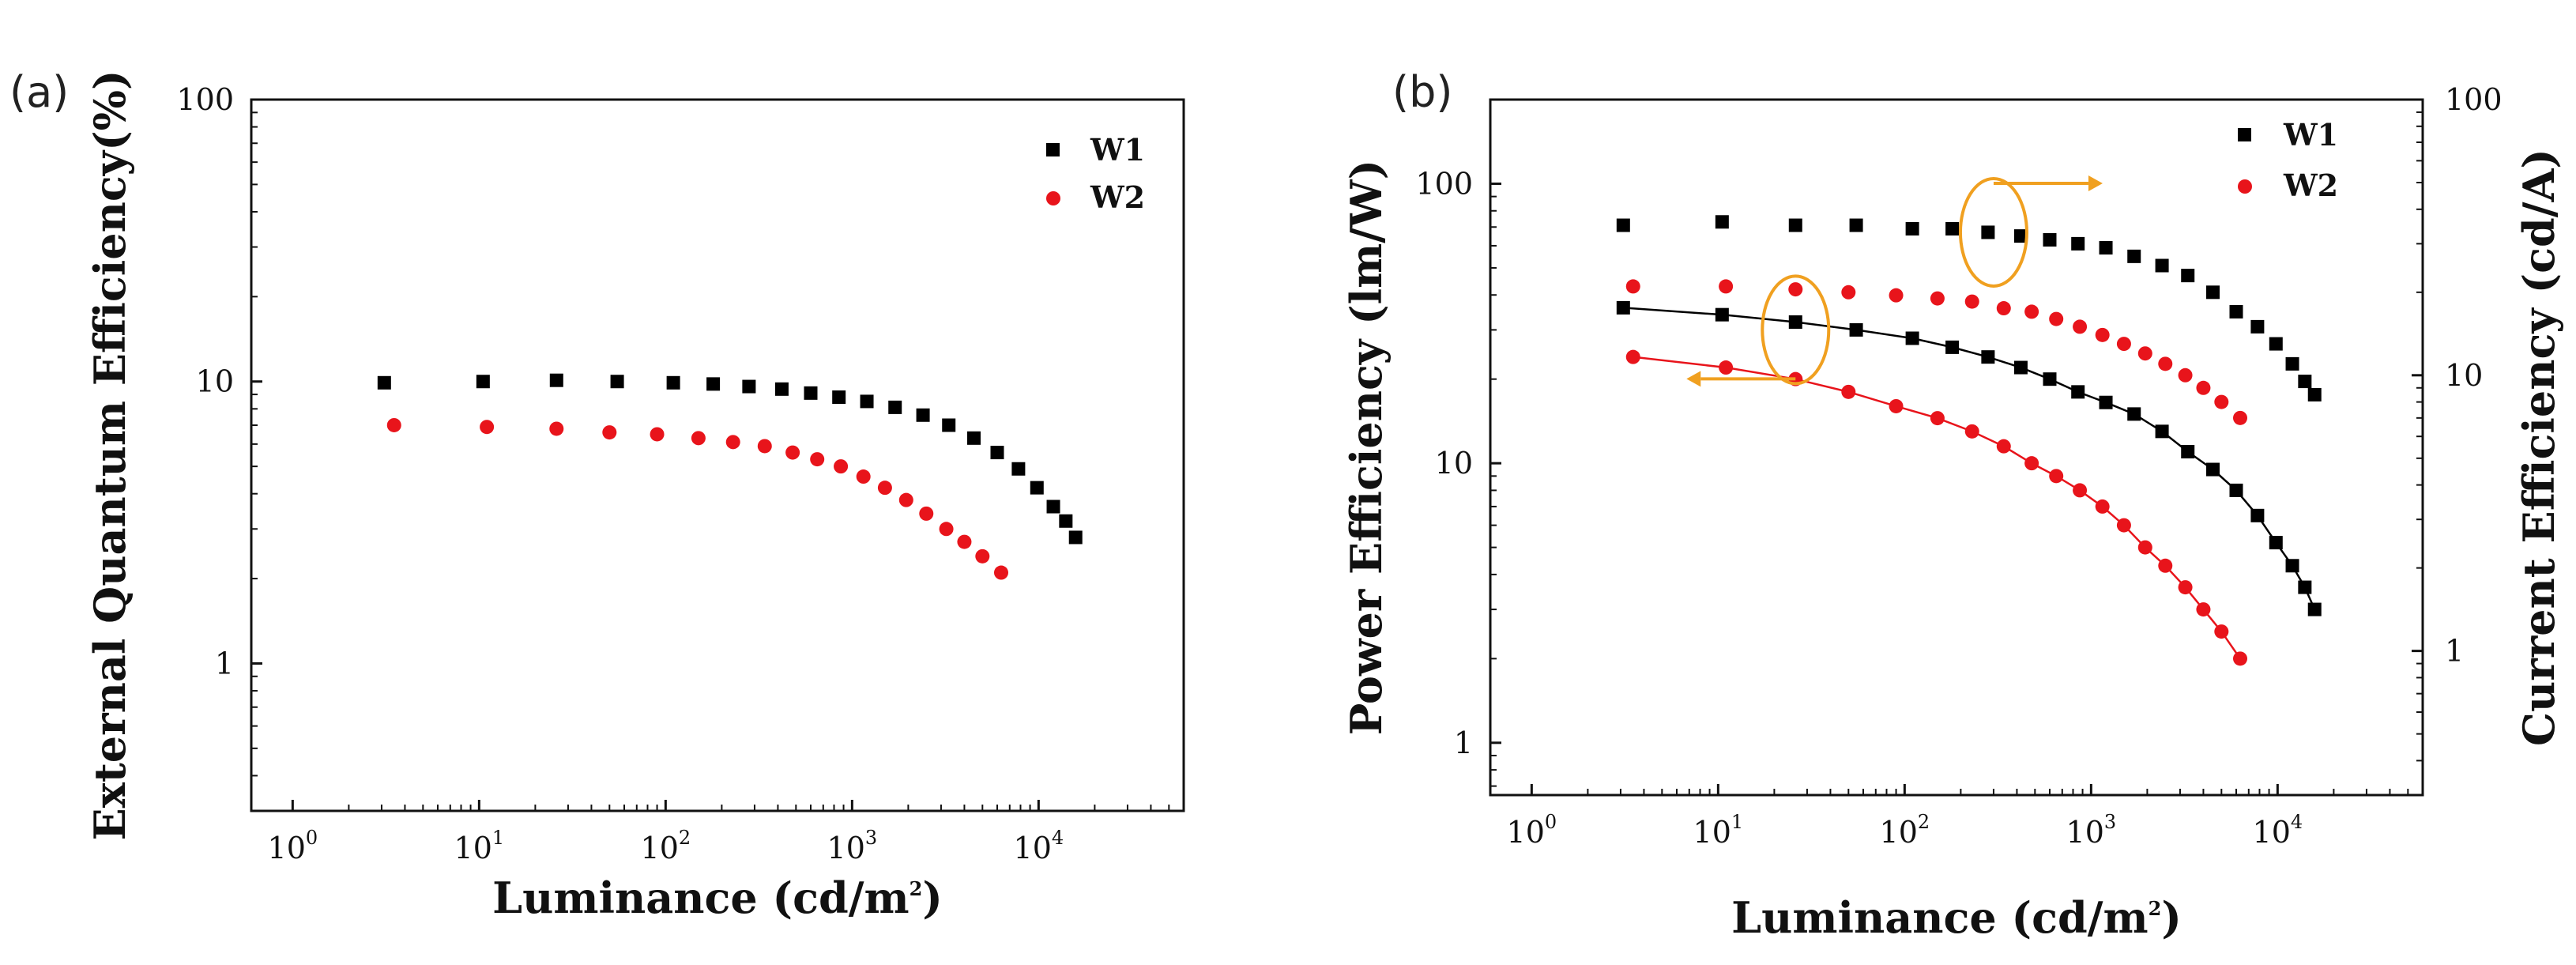 The height and width of the screenshot is (965, 2576). I want to click on panel-b-label: (b), so click(1422, 92).